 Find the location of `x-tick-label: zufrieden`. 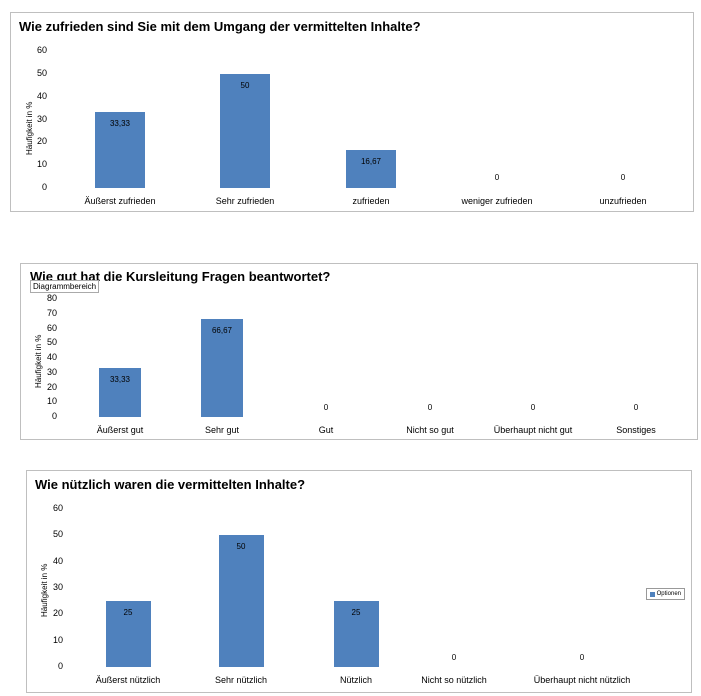

x-tick-label: zufrieden is located at coordinates (371, 201).